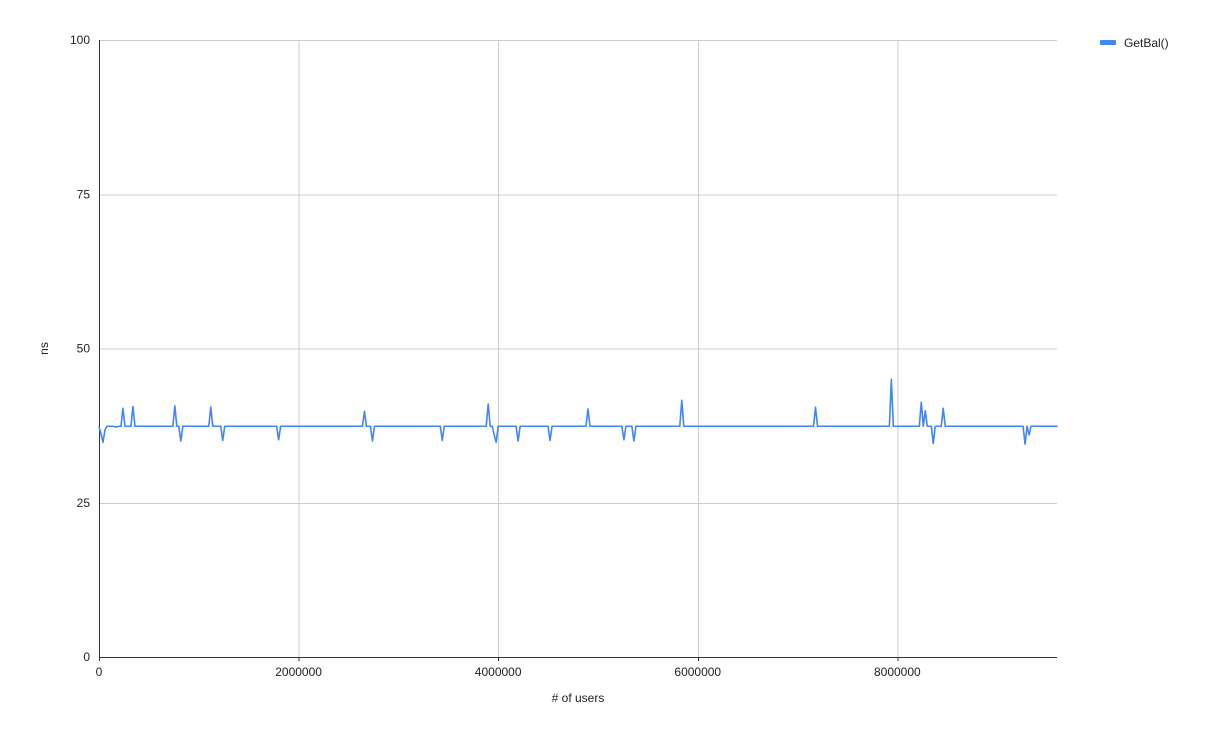 This screenshot has width=1206, height=751. What do you see at coordinates (578, 698) in the screenshot?
I see `x-axis-title: # of users` at bounding box center [578, 698].